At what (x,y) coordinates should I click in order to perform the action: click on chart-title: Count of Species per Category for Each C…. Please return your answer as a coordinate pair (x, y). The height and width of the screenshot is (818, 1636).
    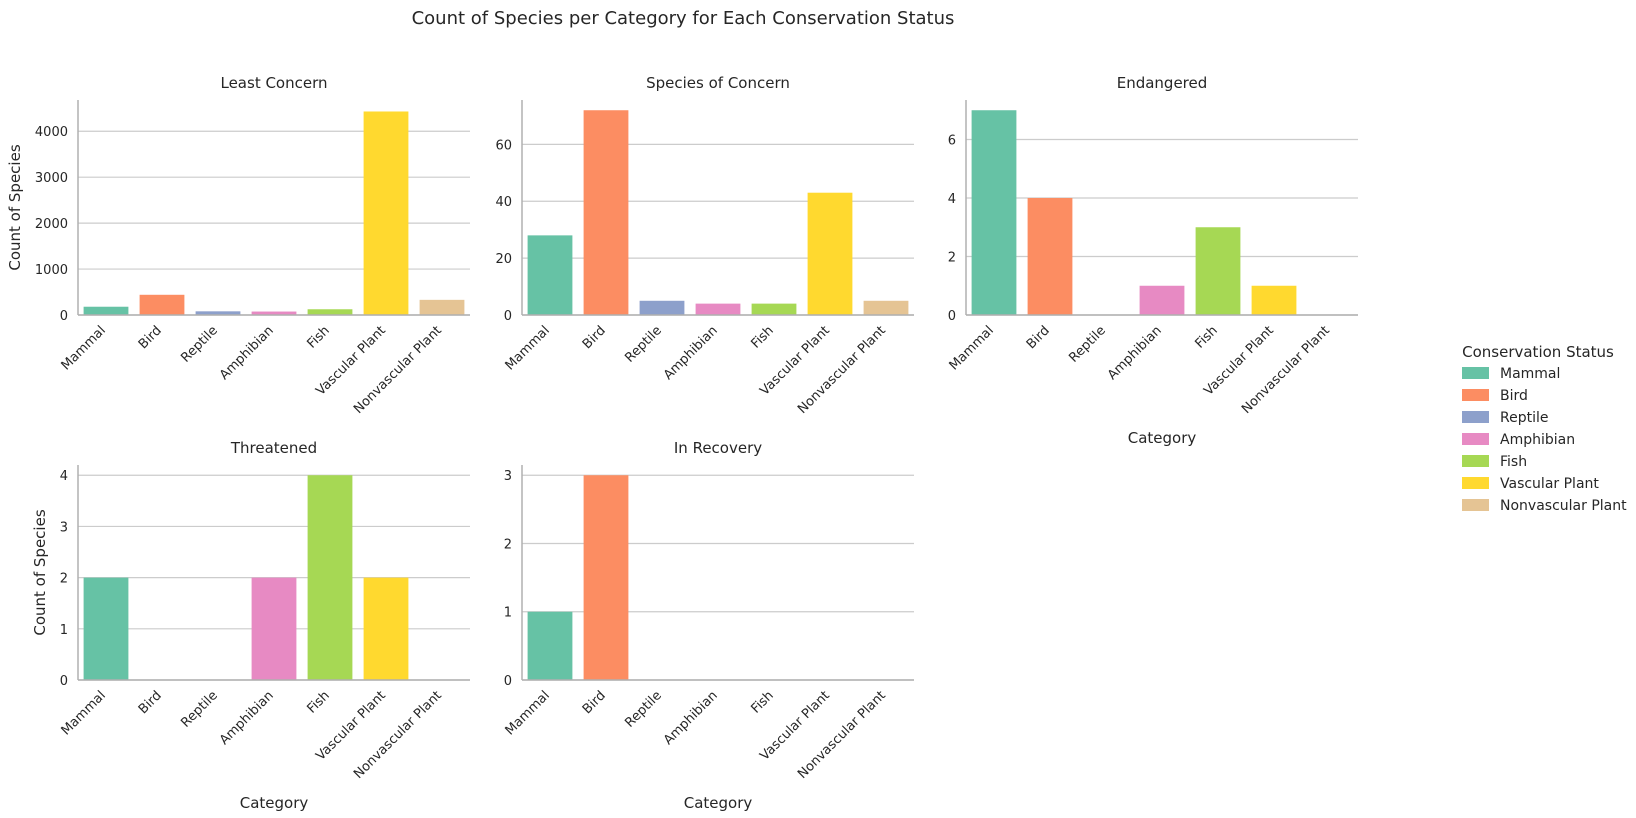
    Looking at the image, I should click on (683, 18).